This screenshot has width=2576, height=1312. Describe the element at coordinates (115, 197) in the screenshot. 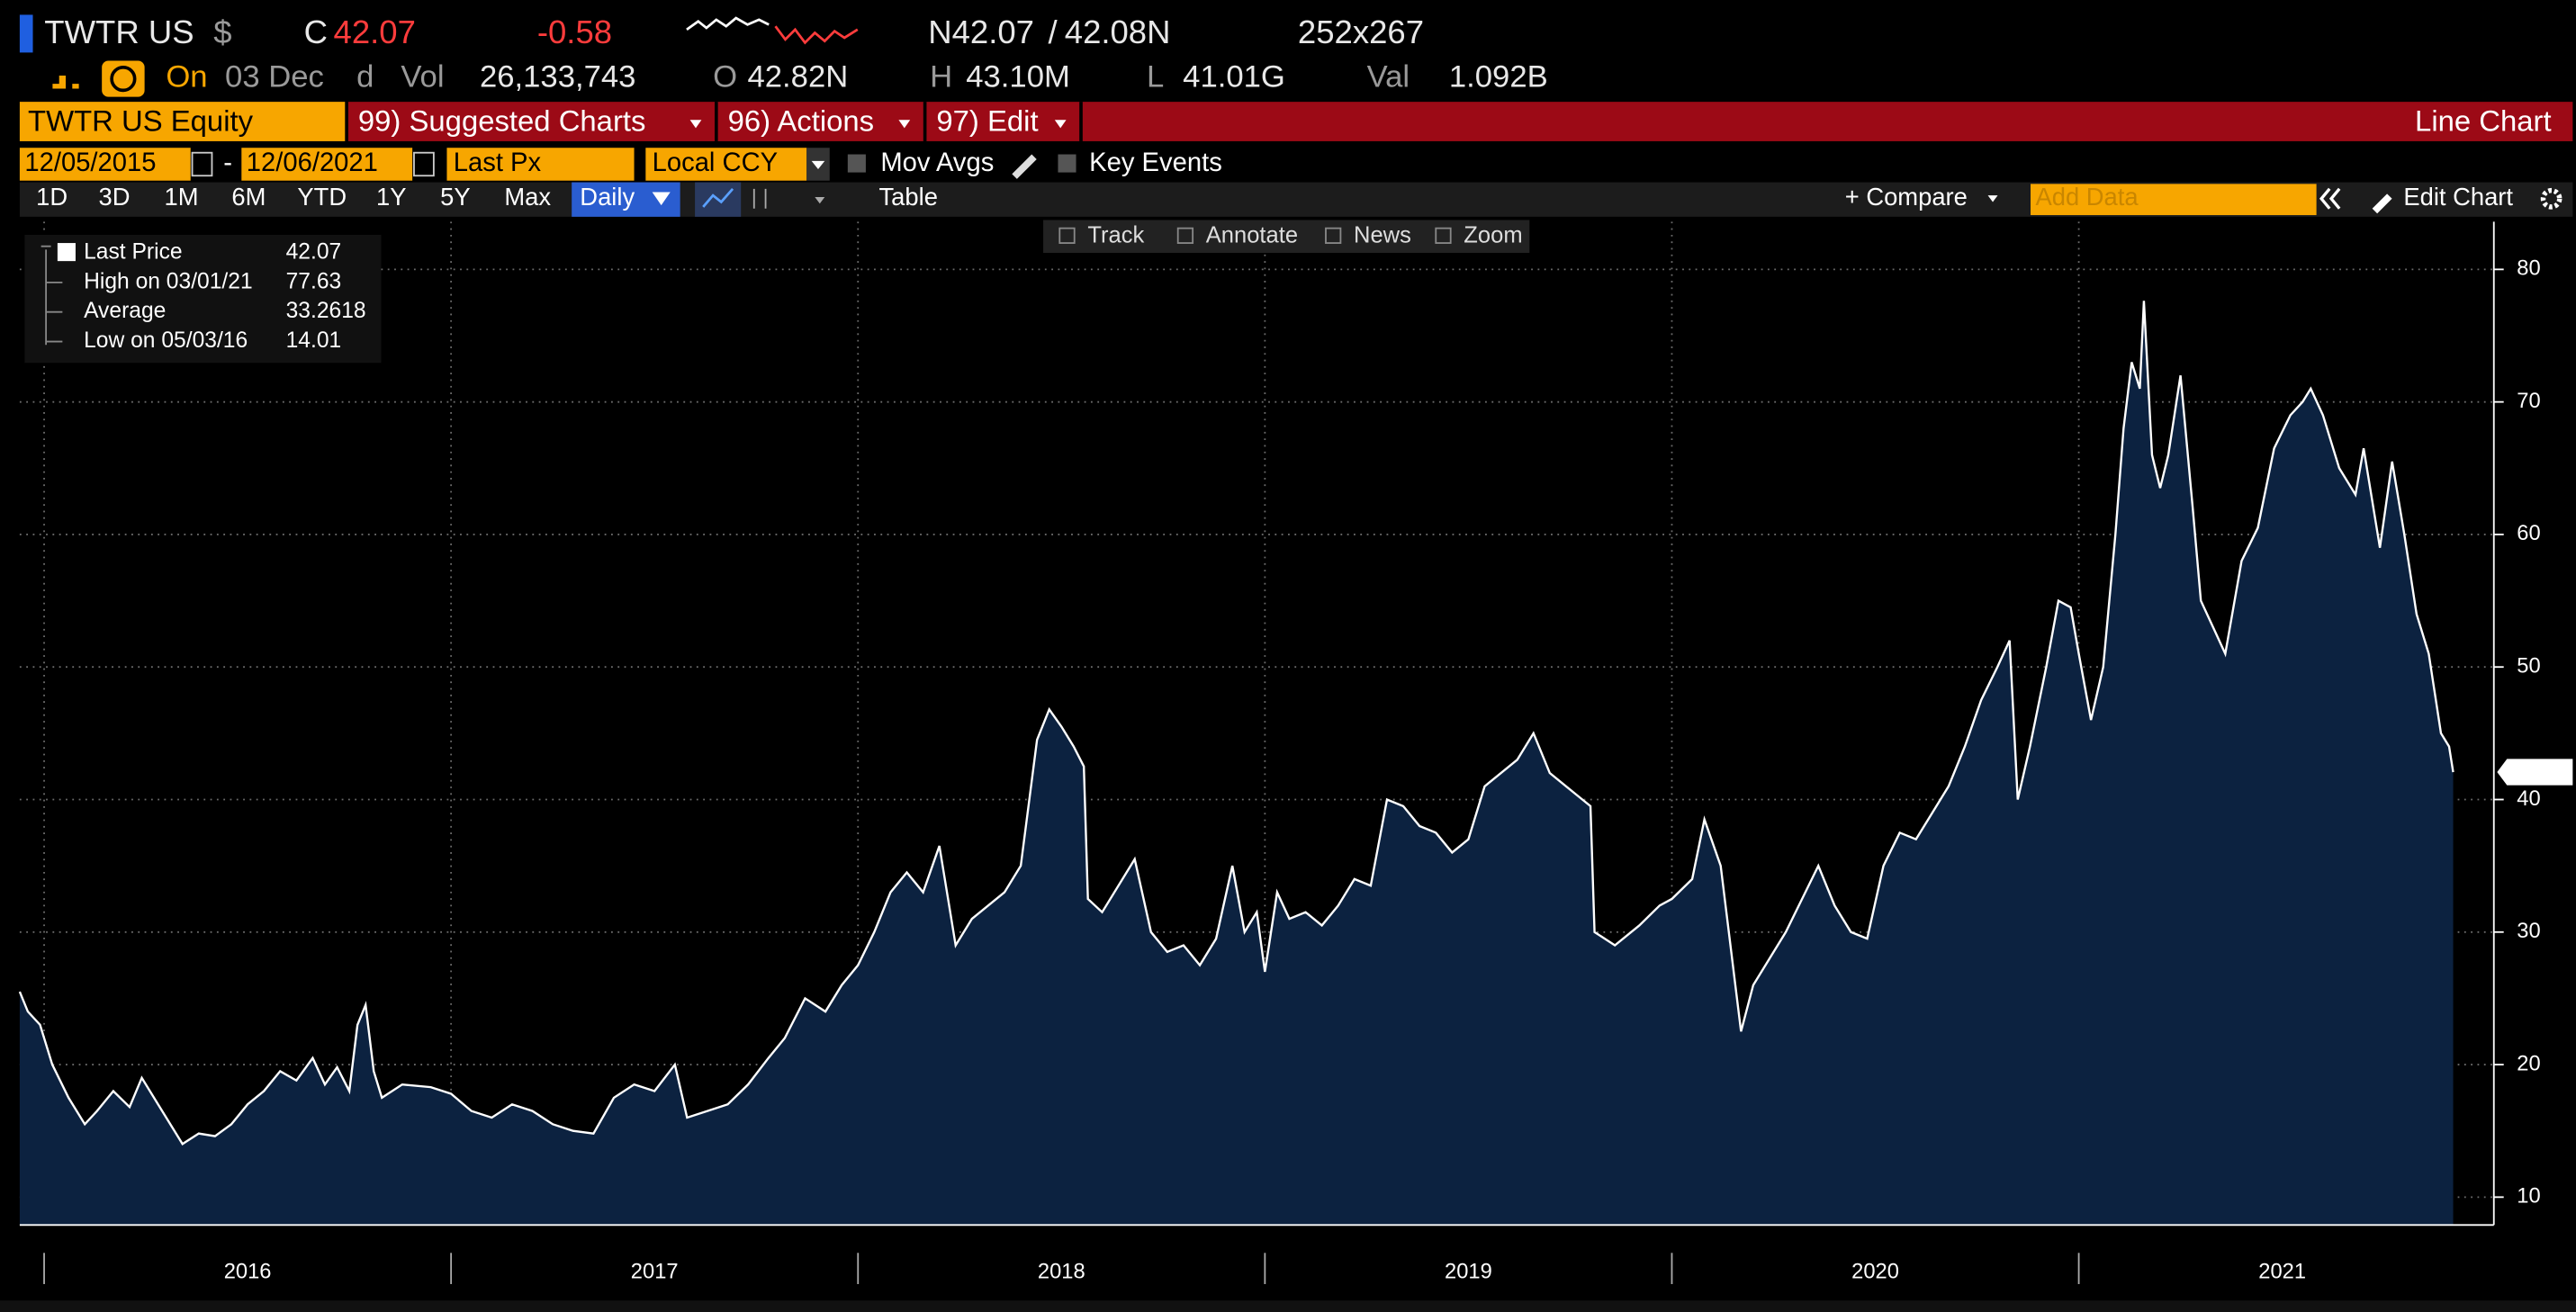

I see `range-button: 3D` at that location.